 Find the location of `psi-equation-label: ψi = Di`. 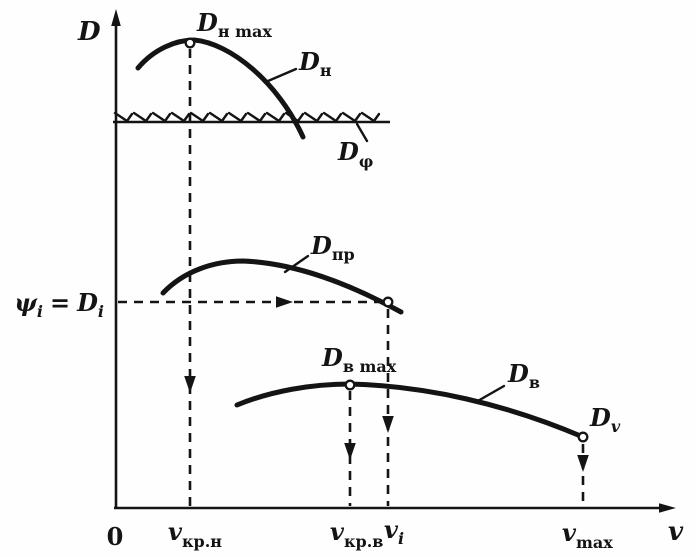

psi-equation-label: ψi = Di is located at coordinates (59, 304).